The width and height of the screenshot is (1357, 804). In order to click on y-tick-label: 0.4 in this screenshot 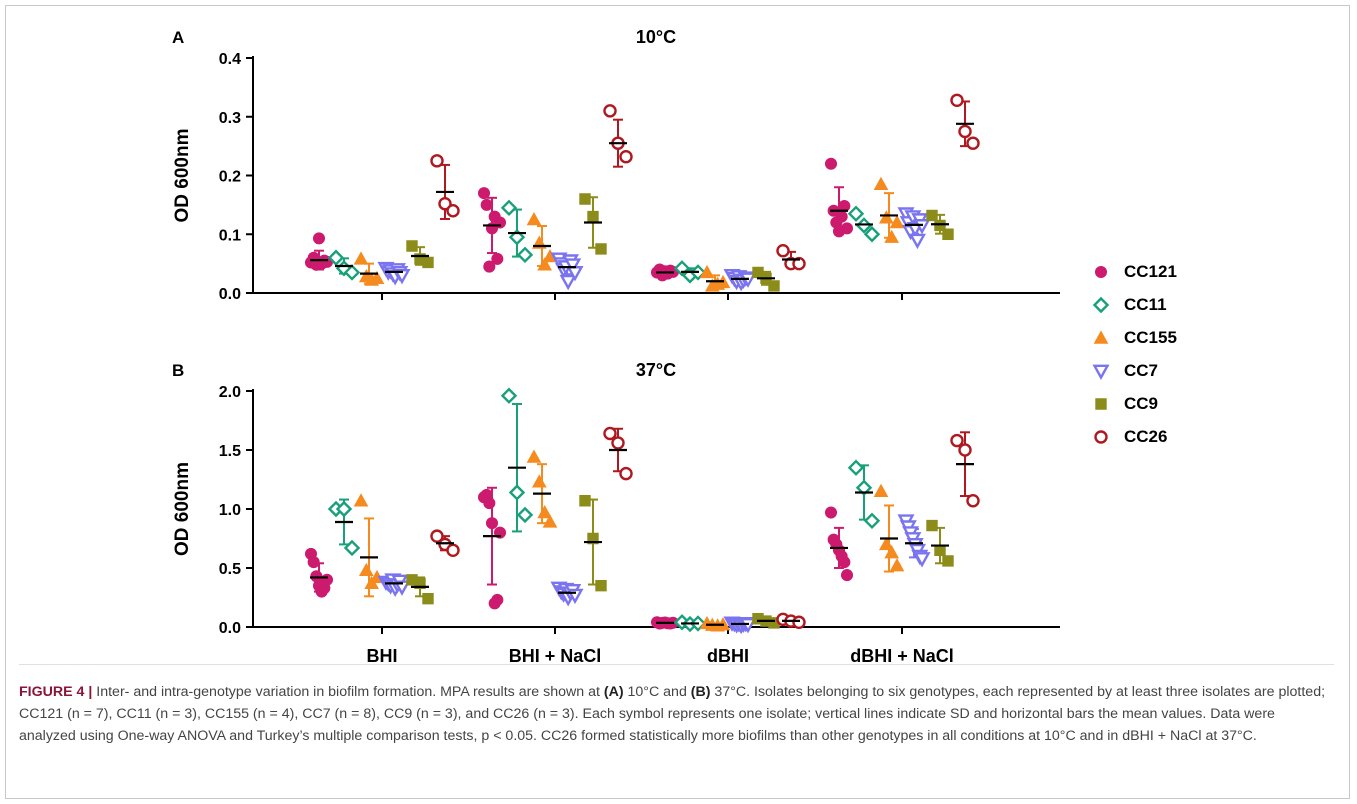, I will do `click(230, 59)`.